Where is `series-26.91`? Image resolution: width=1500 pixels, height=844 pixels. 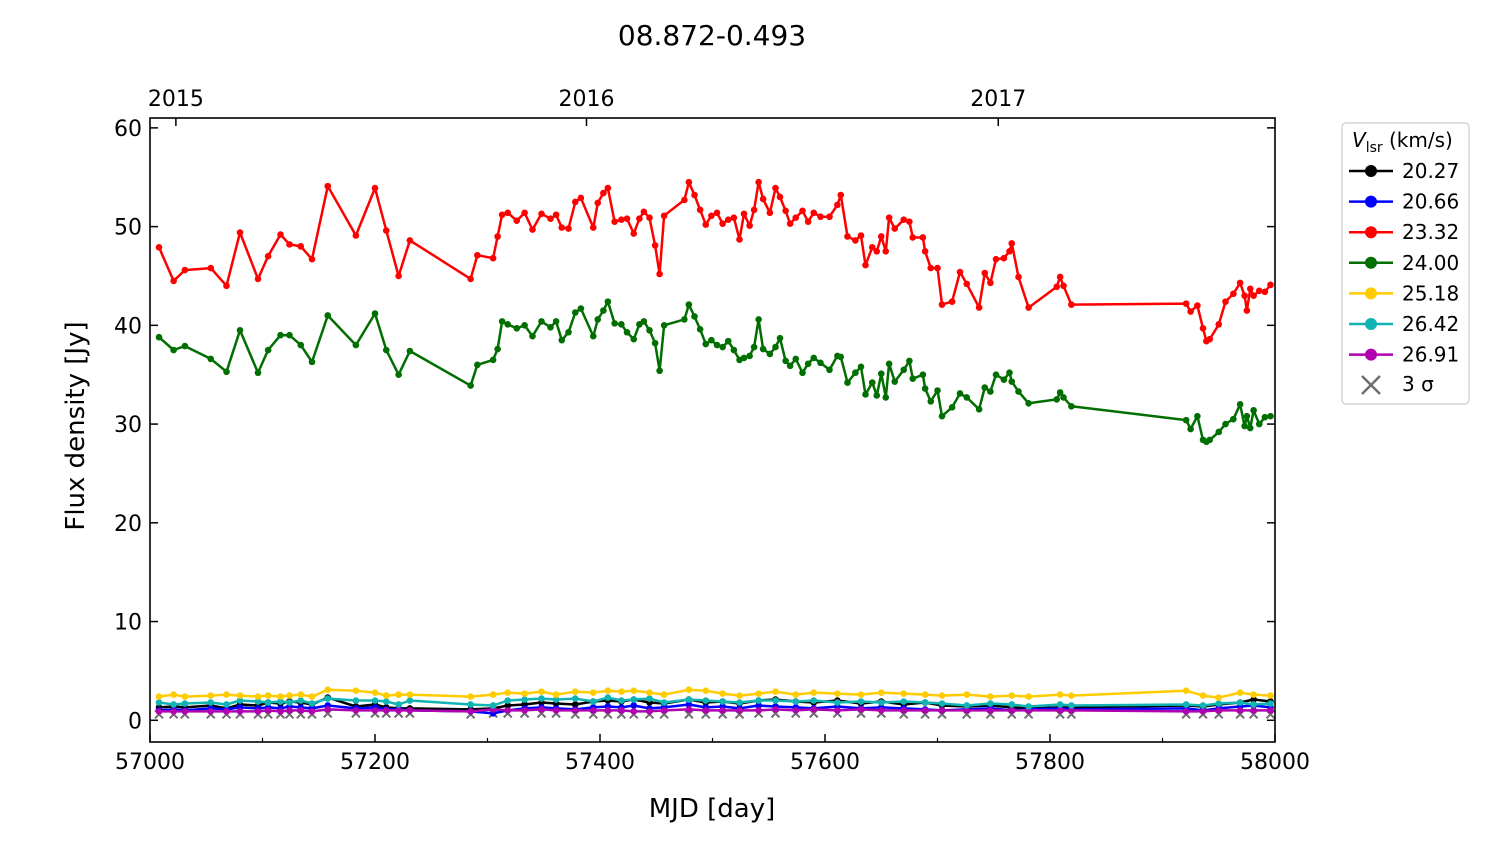
series-26.91 is located at coordinates (714, 710).